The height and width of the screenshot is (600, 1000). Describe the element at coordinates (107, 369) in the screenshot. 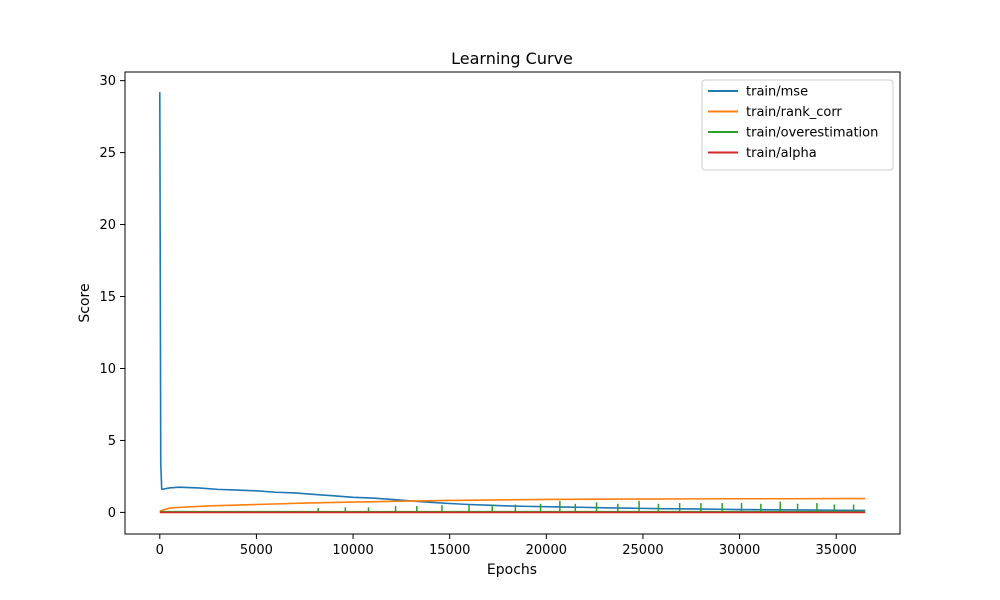

I see `y-tick-label: 10` at that location.